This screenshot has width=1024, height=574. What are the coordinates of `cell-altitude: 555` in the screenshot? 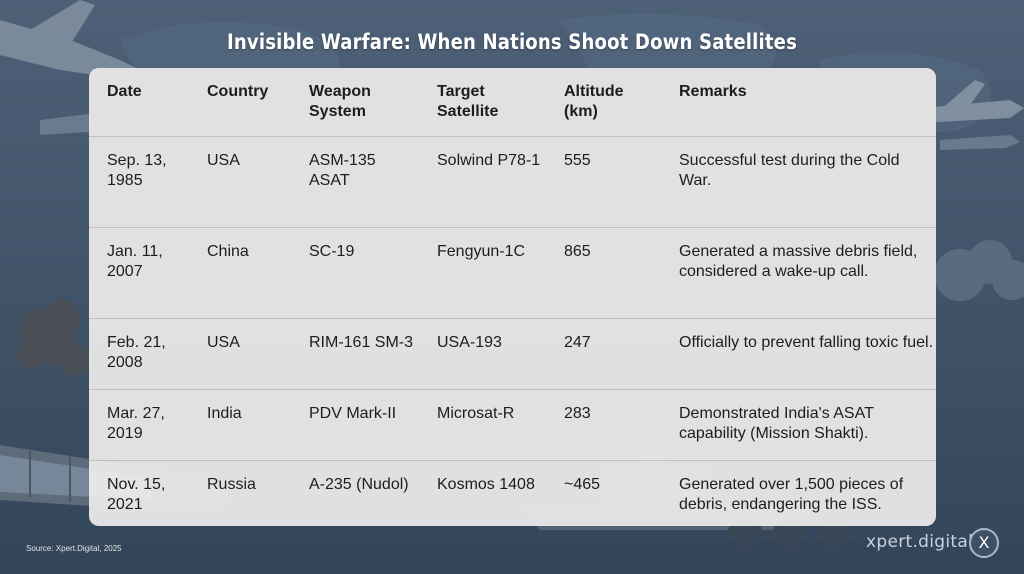 It's located at (577, 160).